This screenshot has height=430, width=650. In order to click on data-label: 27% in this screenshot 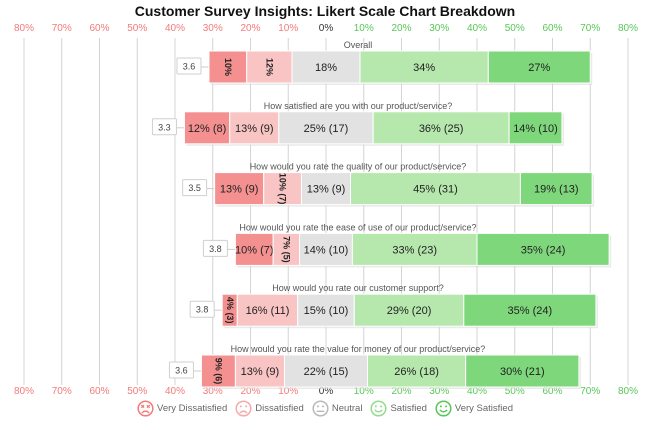, I will do `click(539, 68)`.